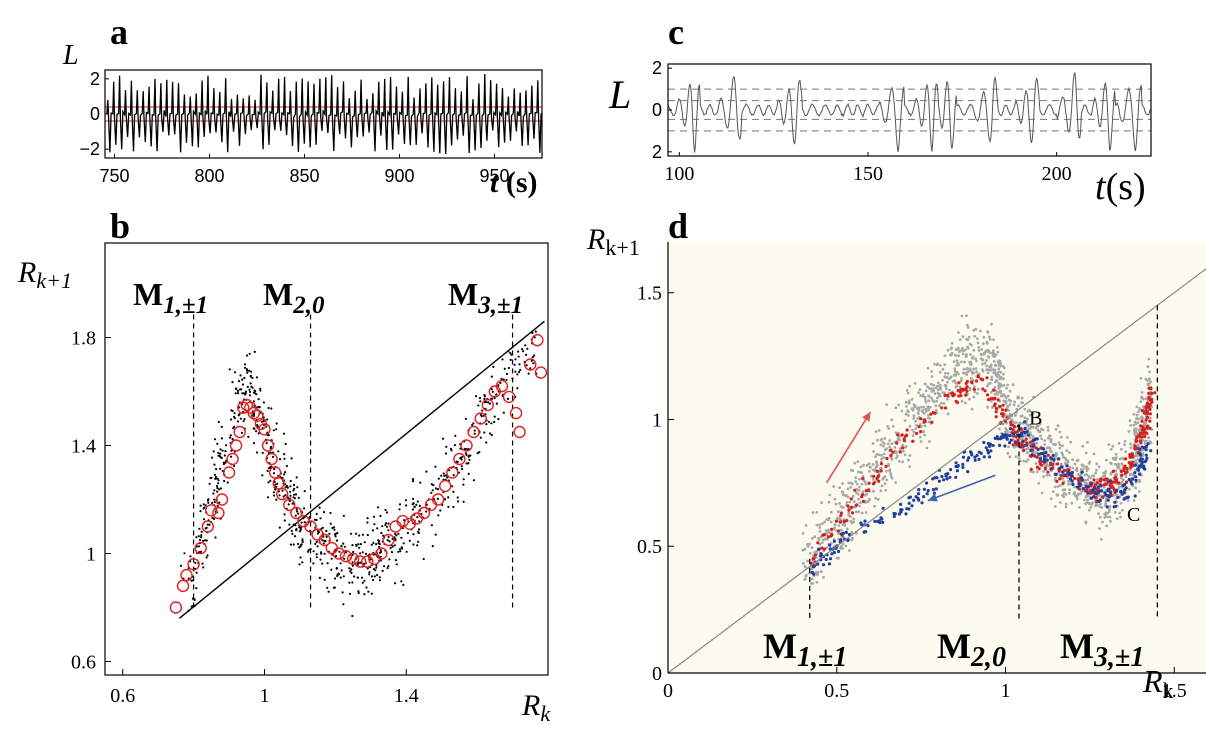  I want to click on panel-d-arrow-head, so click(932, 497).